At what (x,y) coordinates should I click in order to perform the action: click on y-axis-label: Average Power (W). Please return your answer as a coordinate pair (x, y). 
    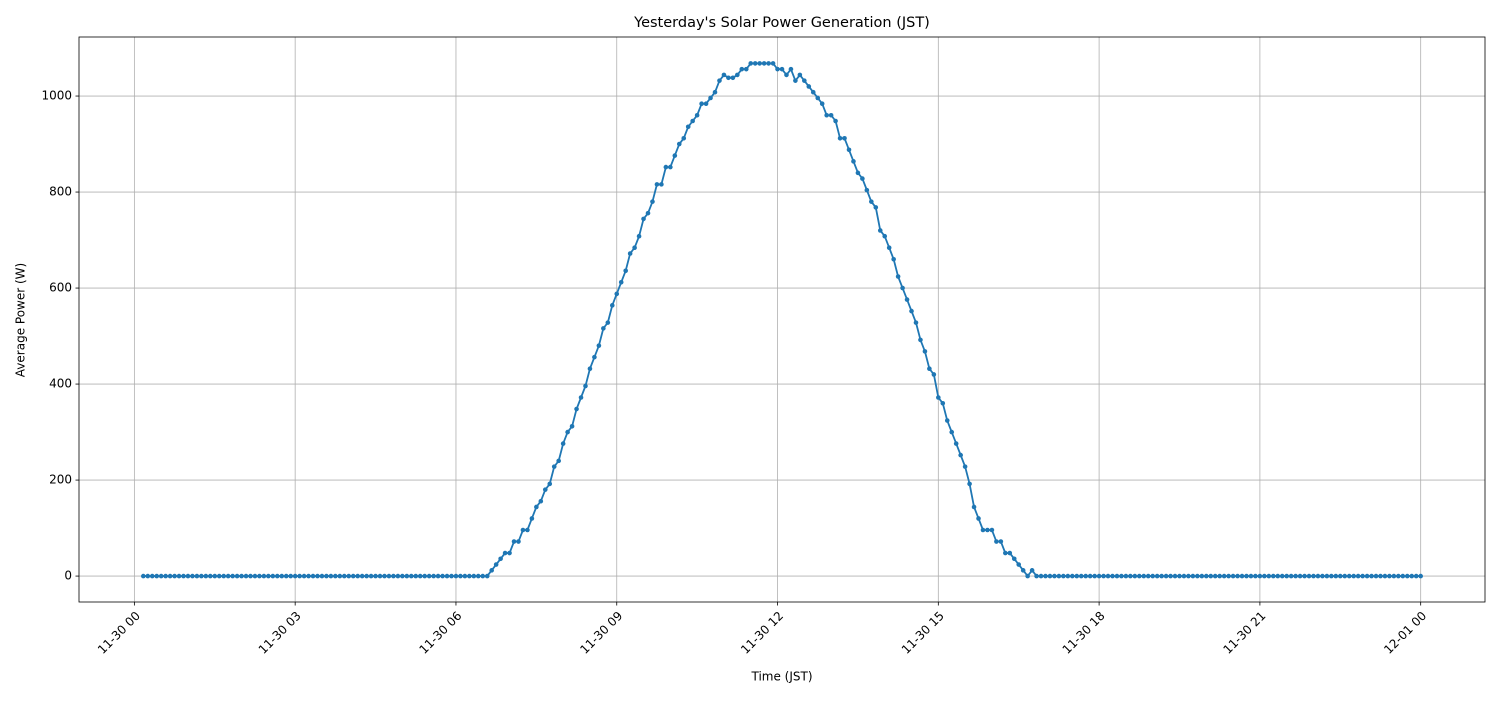
    Looking at the image, I should click on (21, 320).